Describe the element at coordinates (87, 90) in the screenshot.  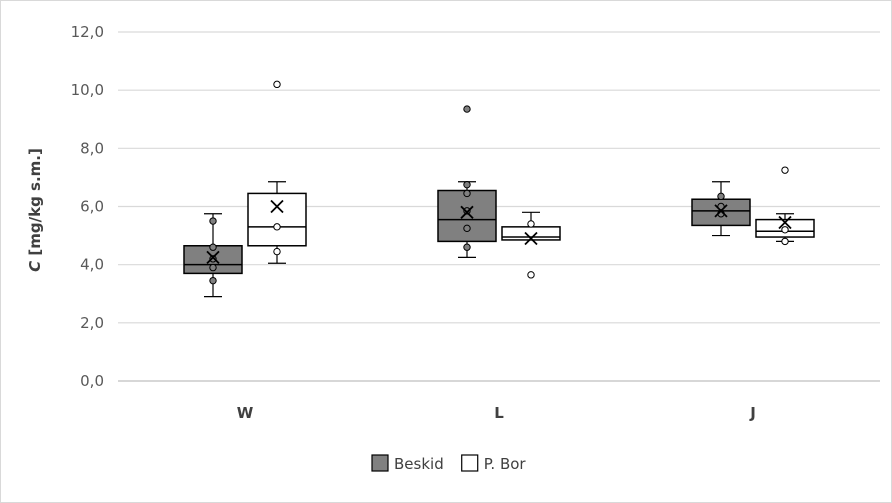
I see `y-tick-label: 10,0` at that location.